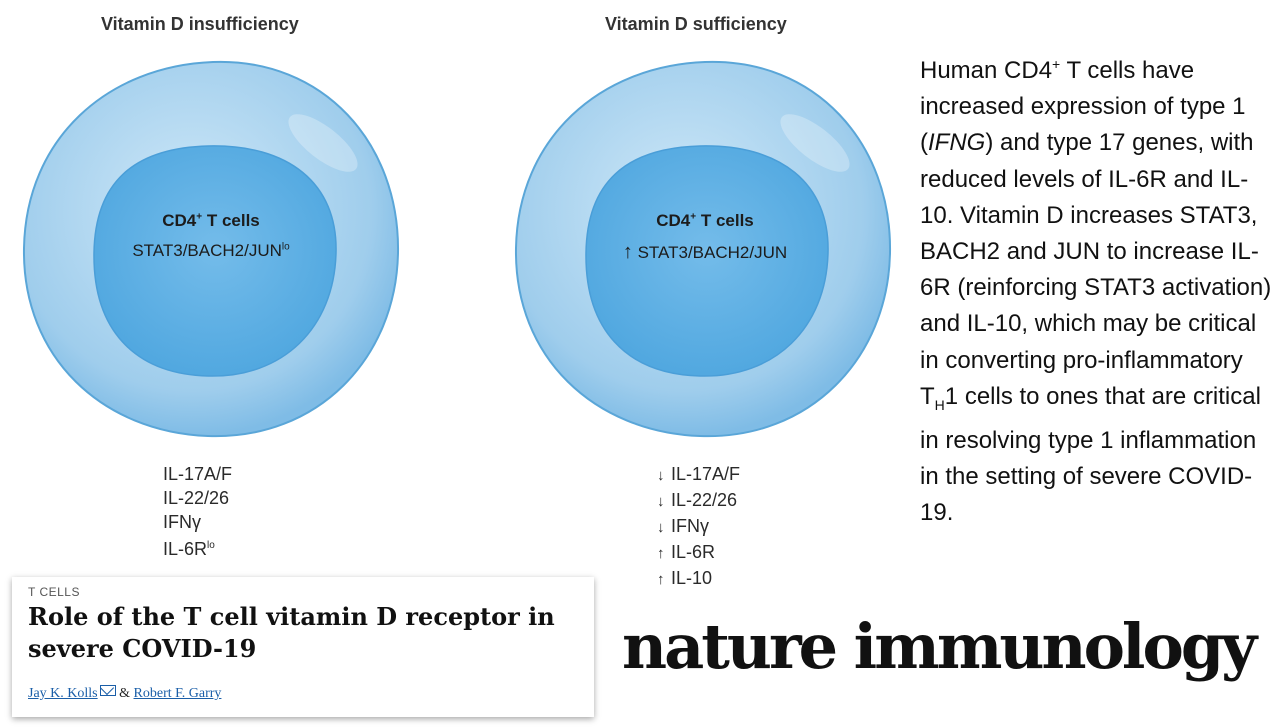 Image resolution: width=1281 pixels, height=728 pixels. Describe the element at coordinates (705, 237) in the screenshot. I see `right-cell-label: CD4+ T cells ↑ STAT3/BACH2/JUN` at that location.